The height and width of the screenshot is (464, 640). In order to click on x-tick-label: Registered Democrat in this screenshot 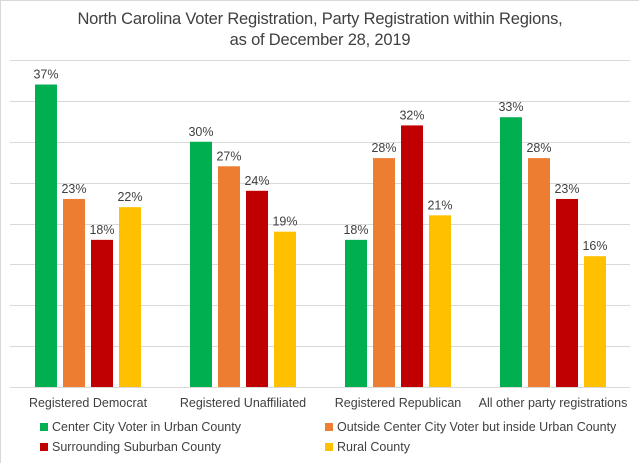, I will do `click(88, 403)`.